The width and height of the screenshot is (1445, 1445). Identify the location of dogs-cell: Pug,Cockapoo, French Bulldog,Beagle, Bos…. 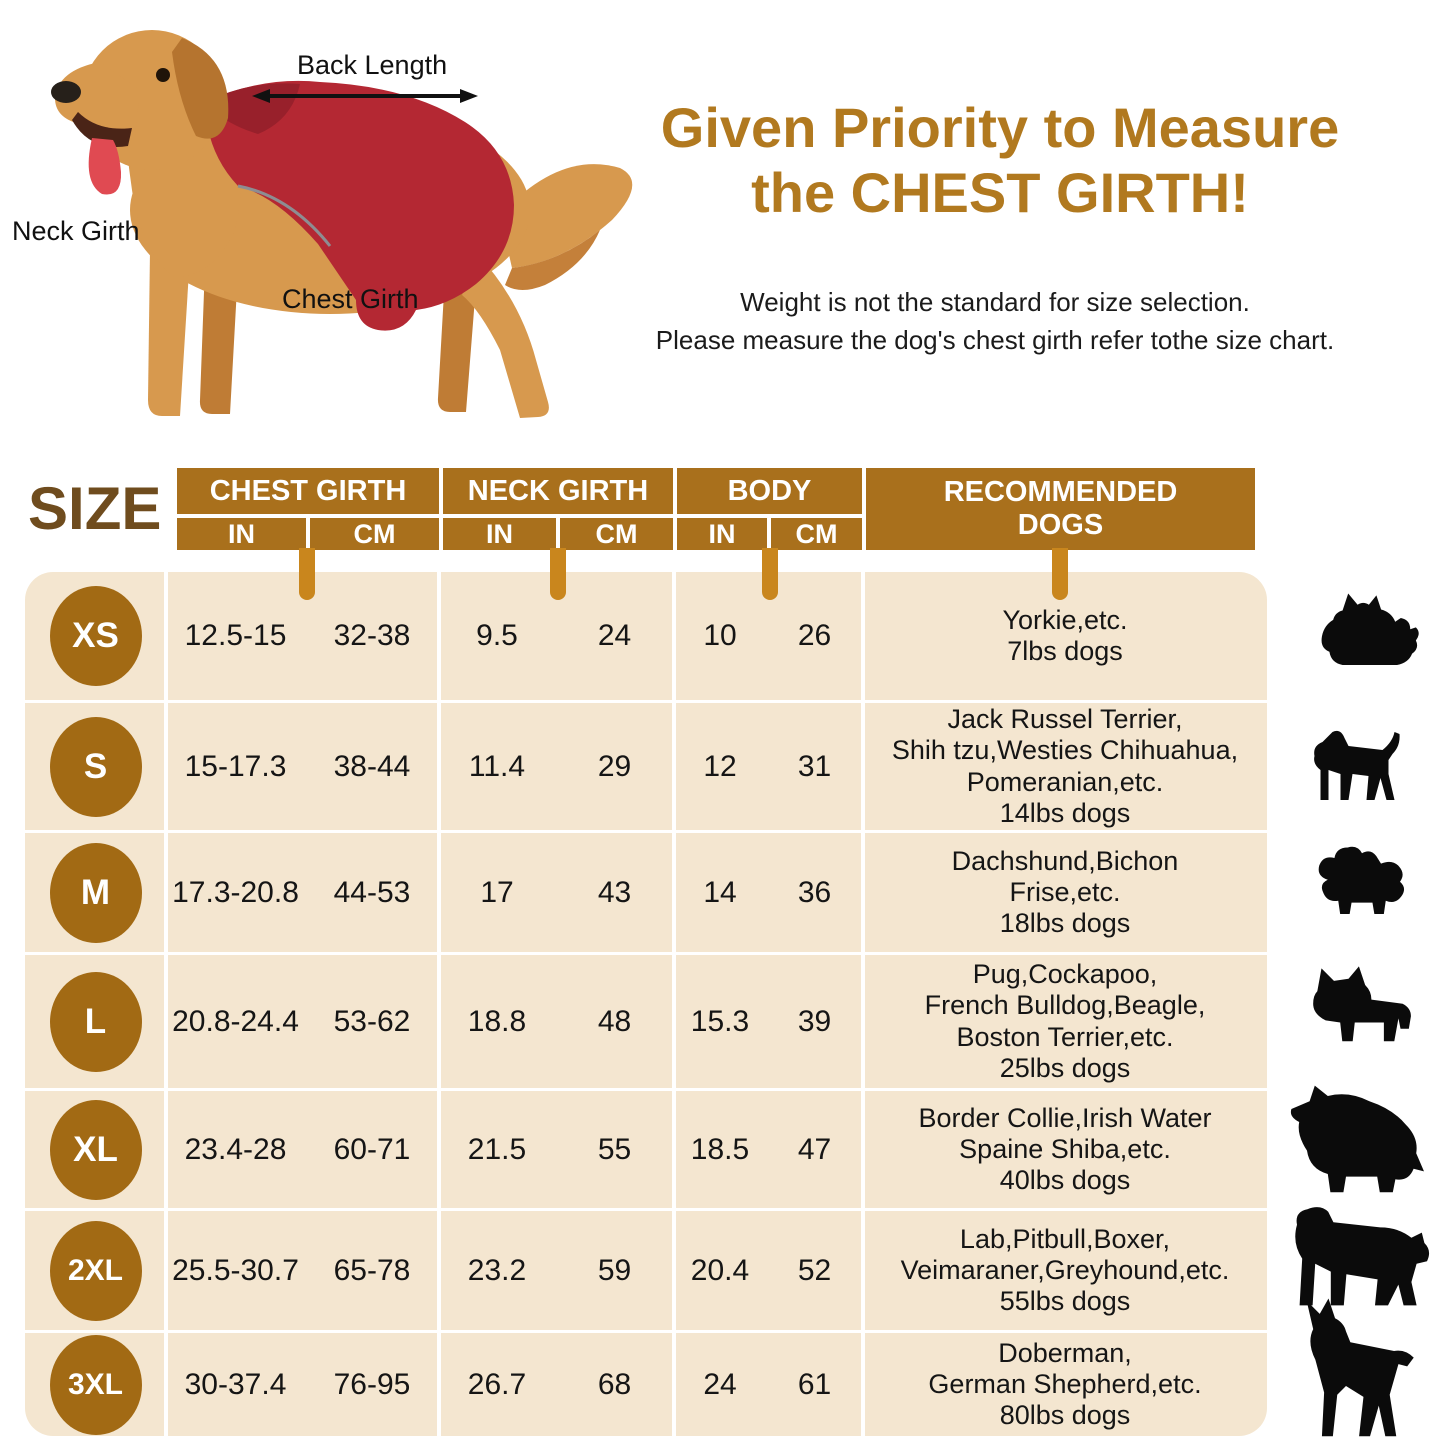
(1065, 1021).